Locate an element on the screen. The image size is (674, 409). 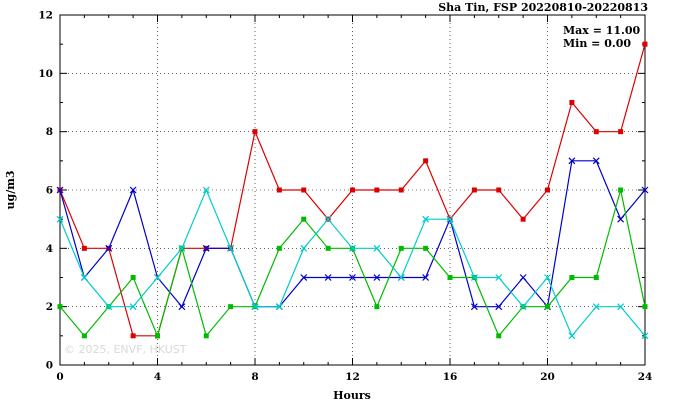
y-tick-label: 10 is located at coordinates (45, 74).